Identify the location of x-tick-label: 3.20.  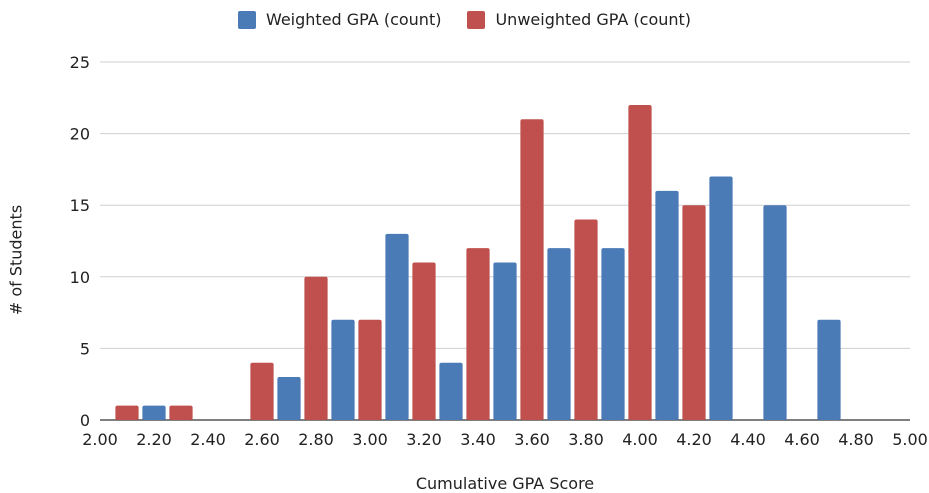
(424, 439).